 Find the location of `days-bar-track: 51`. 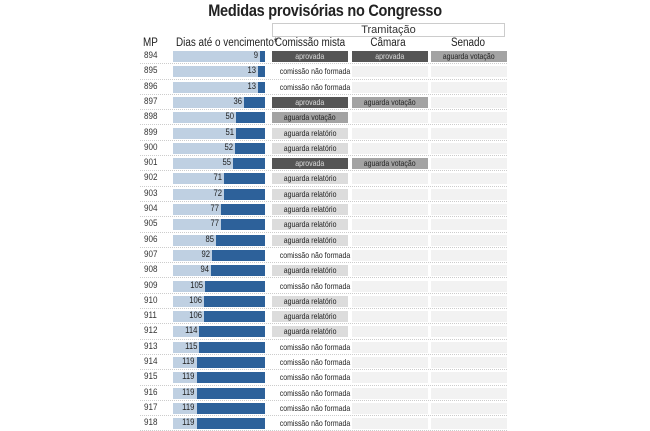

days-bar-track: 51 is located at coordinates (219, 132).